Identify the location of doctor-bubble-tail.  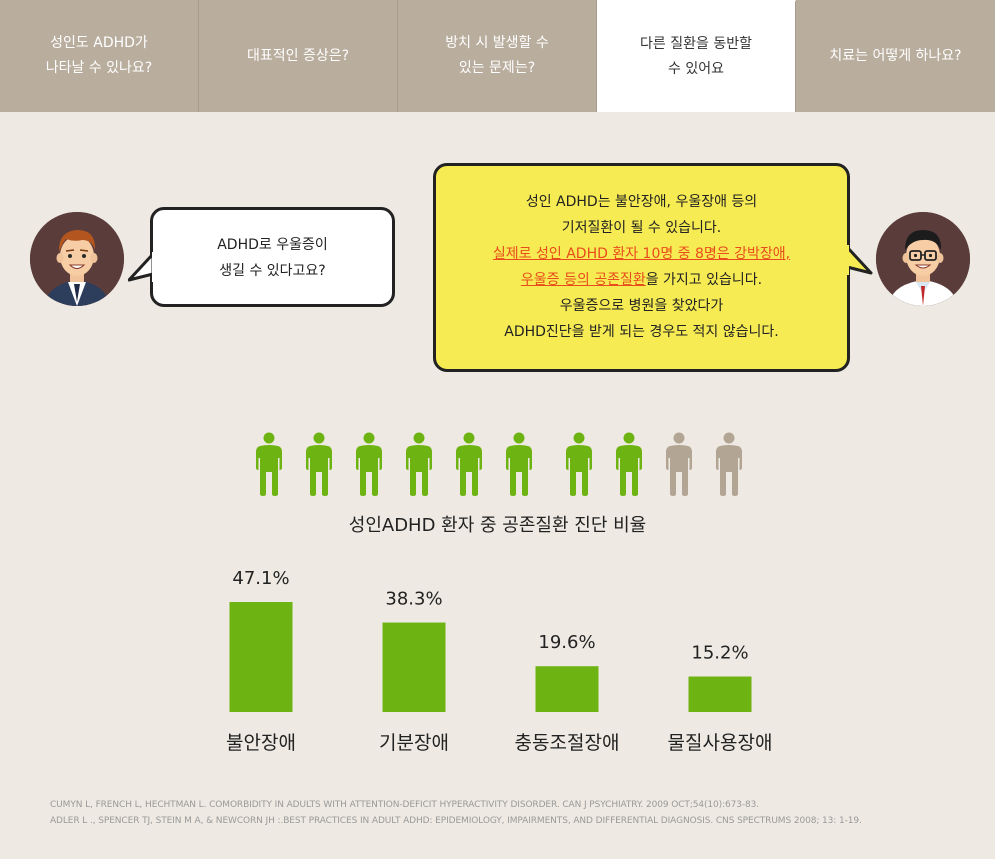
(858, 260).